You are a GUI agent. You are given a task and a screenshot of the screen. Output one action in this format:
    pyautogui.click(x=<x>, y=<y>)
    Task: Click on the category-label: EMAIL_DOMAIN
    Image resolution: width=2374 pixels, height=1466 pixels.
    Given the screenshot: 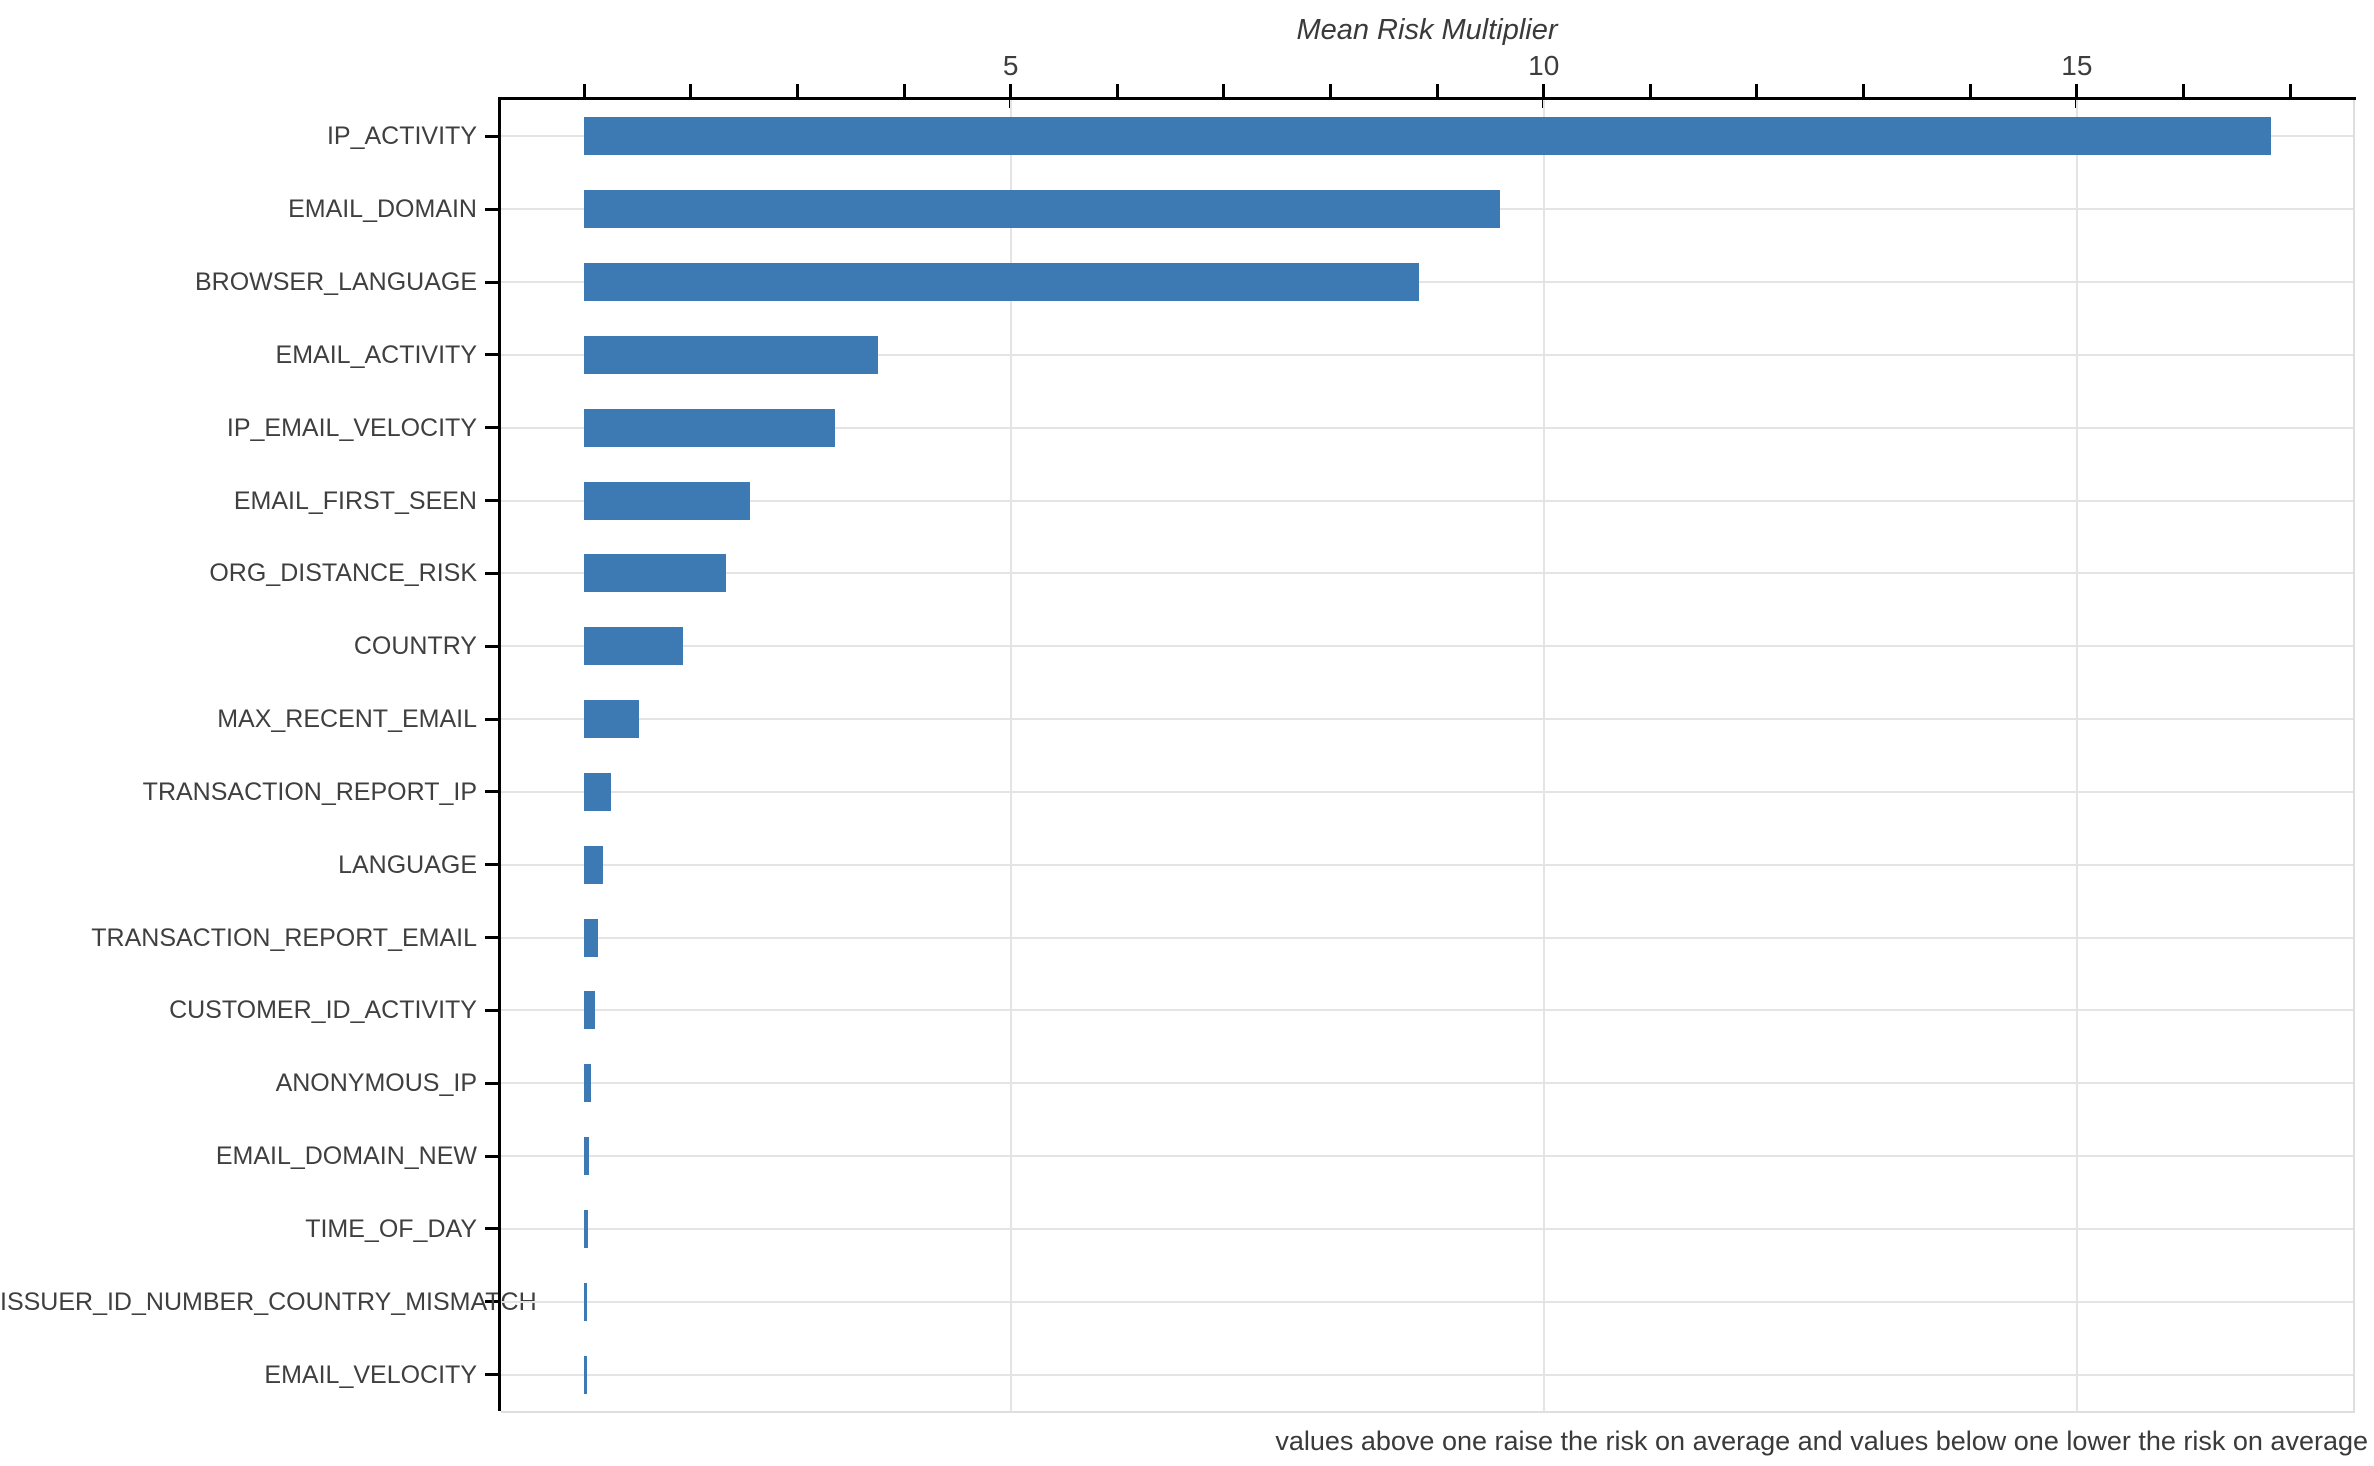 What is the action you would take?
    pyautogui.click(x=382, y=209)
    